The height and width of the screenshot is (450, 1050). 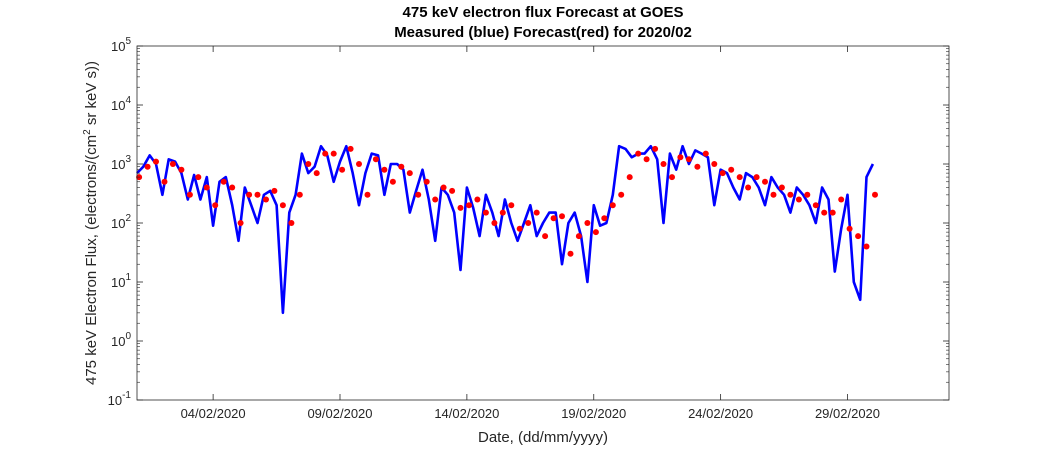 What do you see at coordinates (128, 218) in the screenshot?
I see `y-tick-exponent: 2` at bounding box center [128, 218].